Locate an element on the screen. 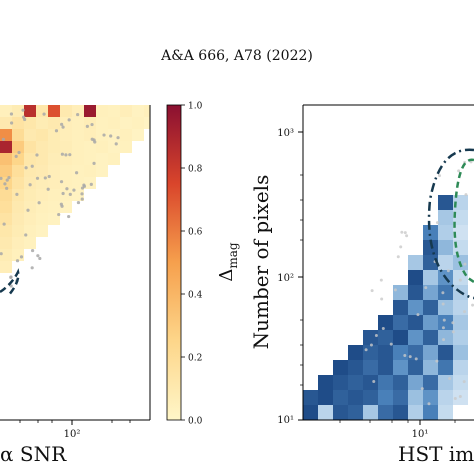 The width and height of the screenshot is (474, 474). right-y-tick-label-1000: 10³ is located at coordinates (285, 133).